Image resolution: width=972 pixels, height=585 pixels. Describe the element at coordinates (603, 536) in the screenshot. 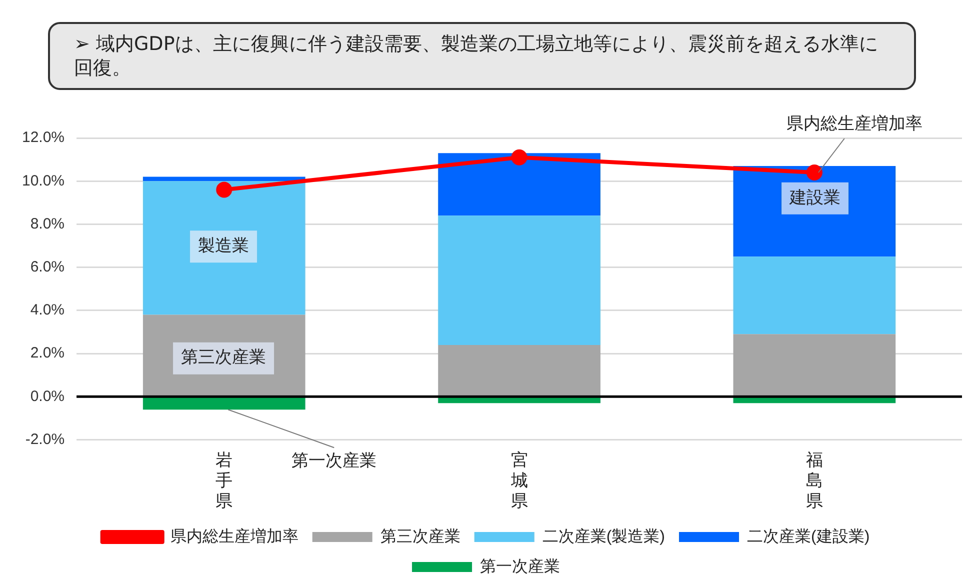

I see `legend-label: 二次産業(製造業)` at that location.